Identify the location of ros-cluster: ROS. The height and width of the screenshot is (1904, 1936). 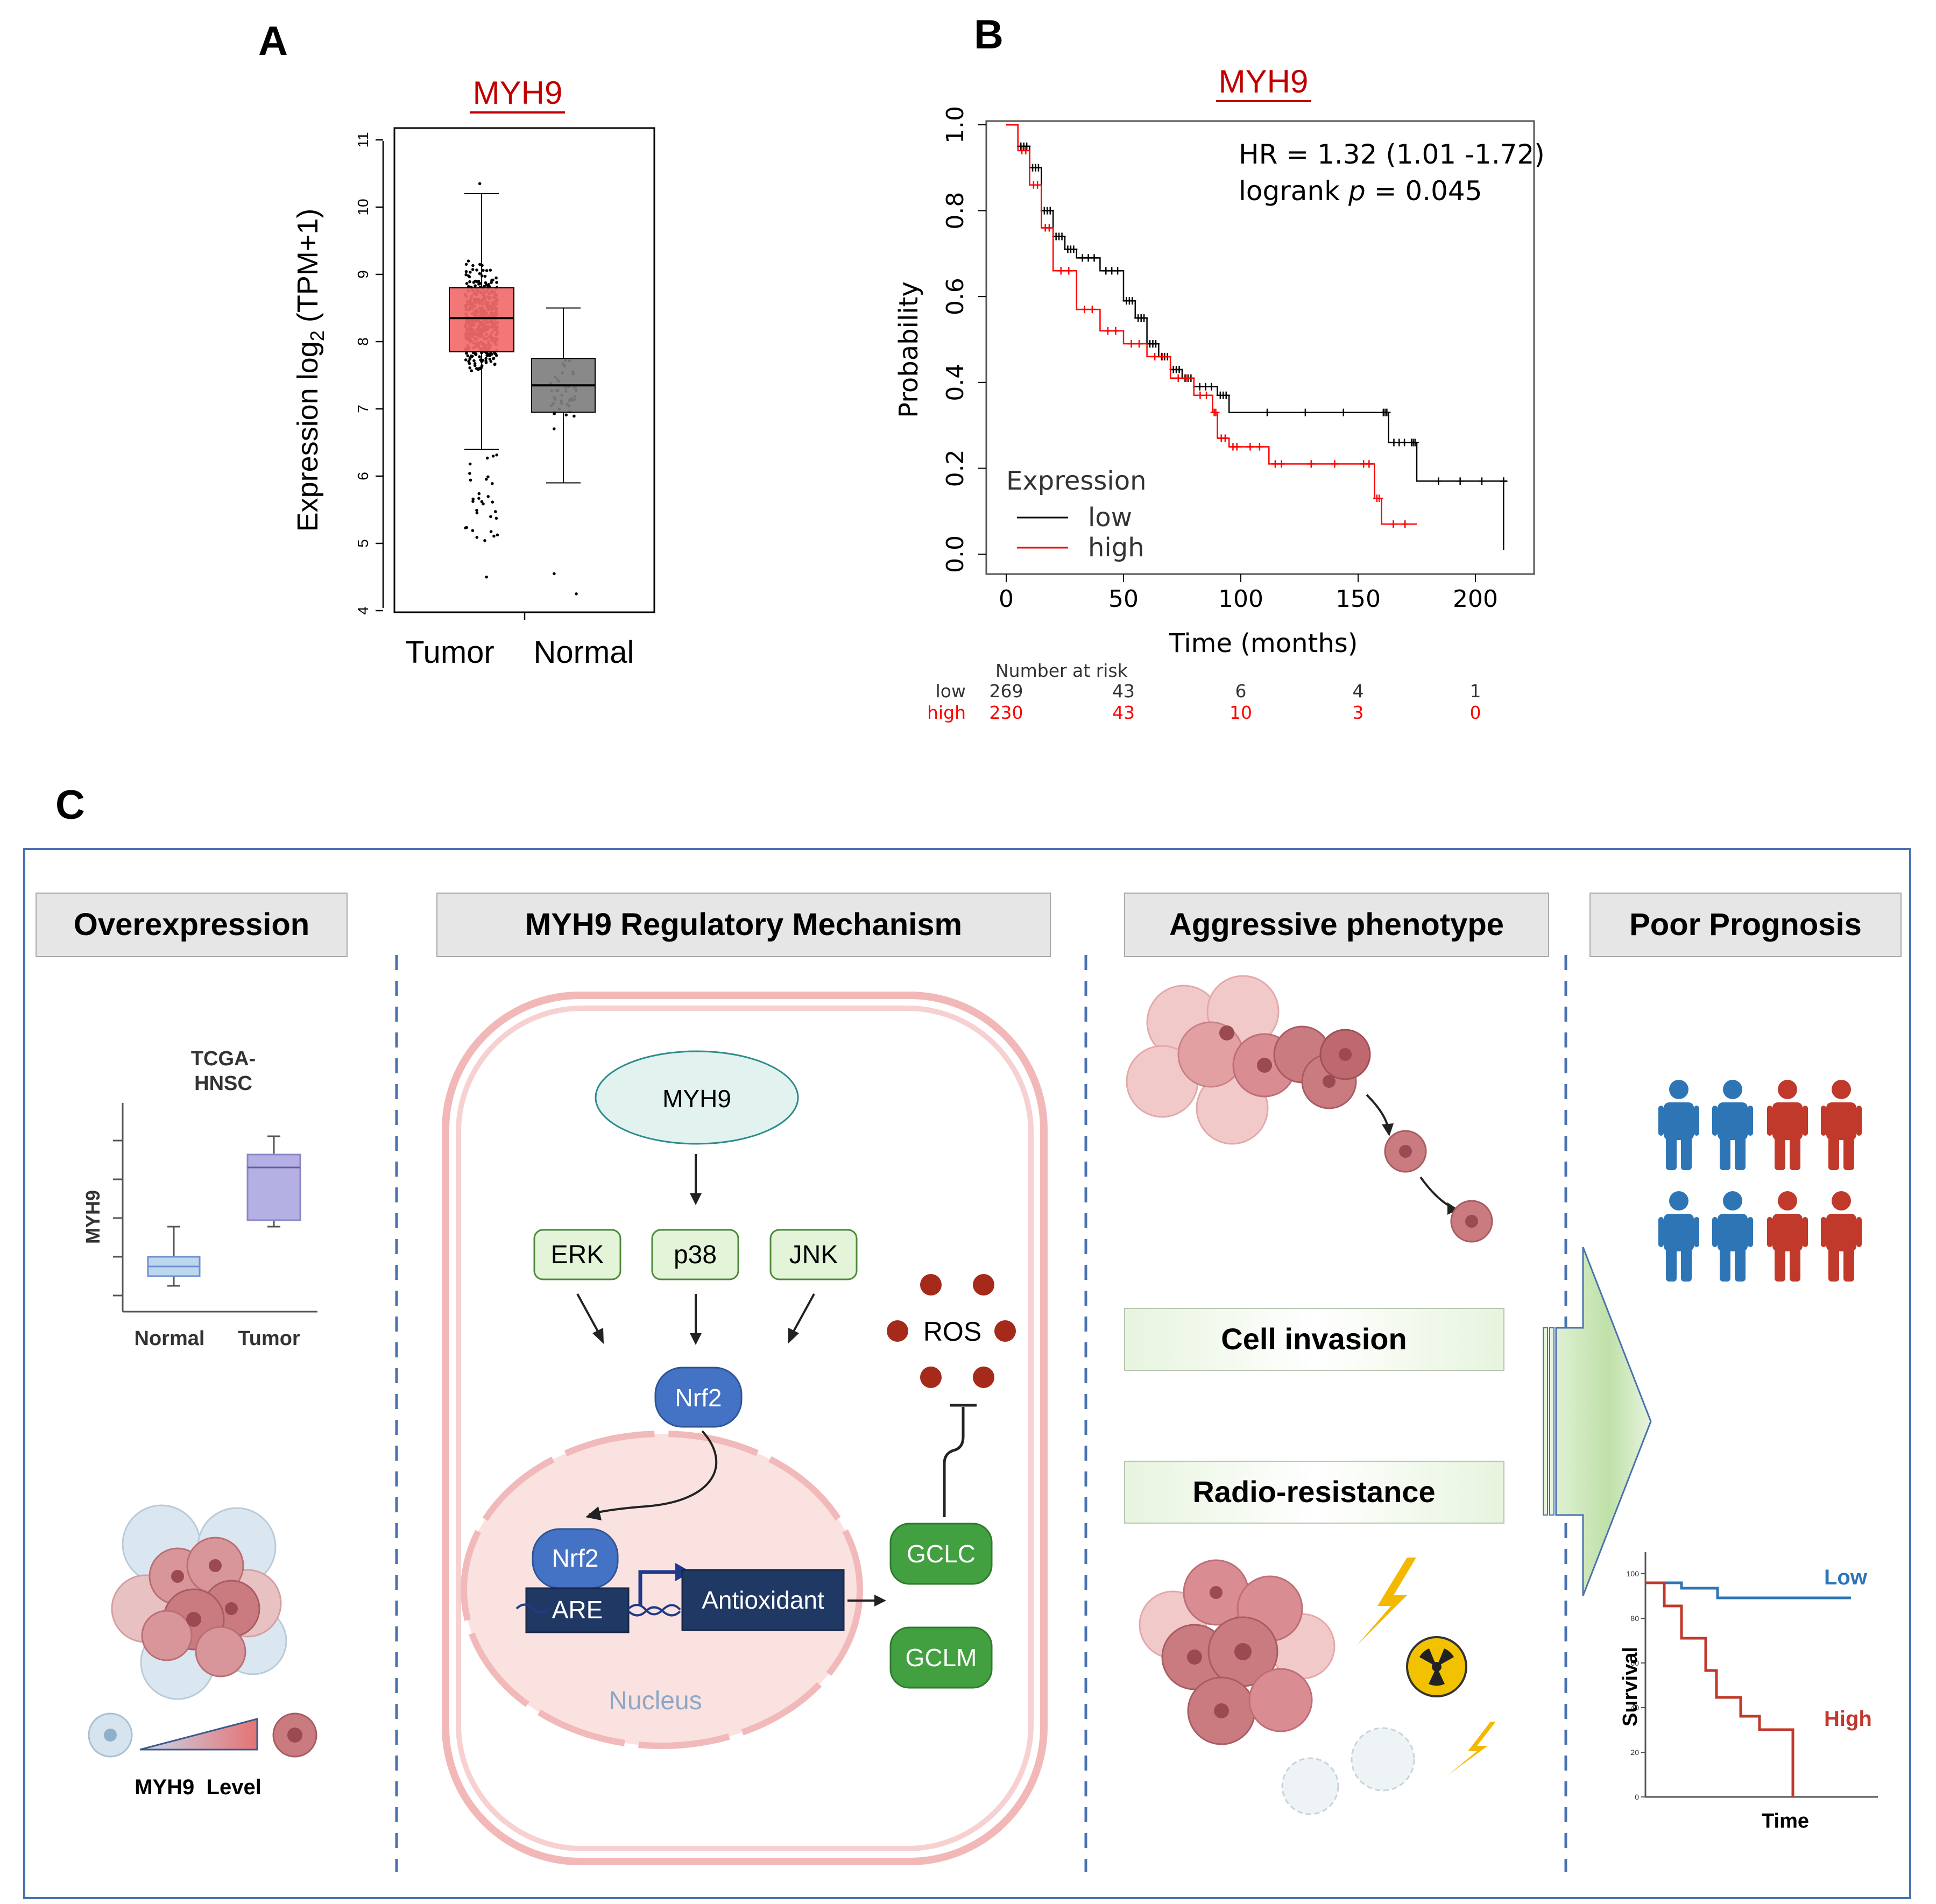
(951, 1331).